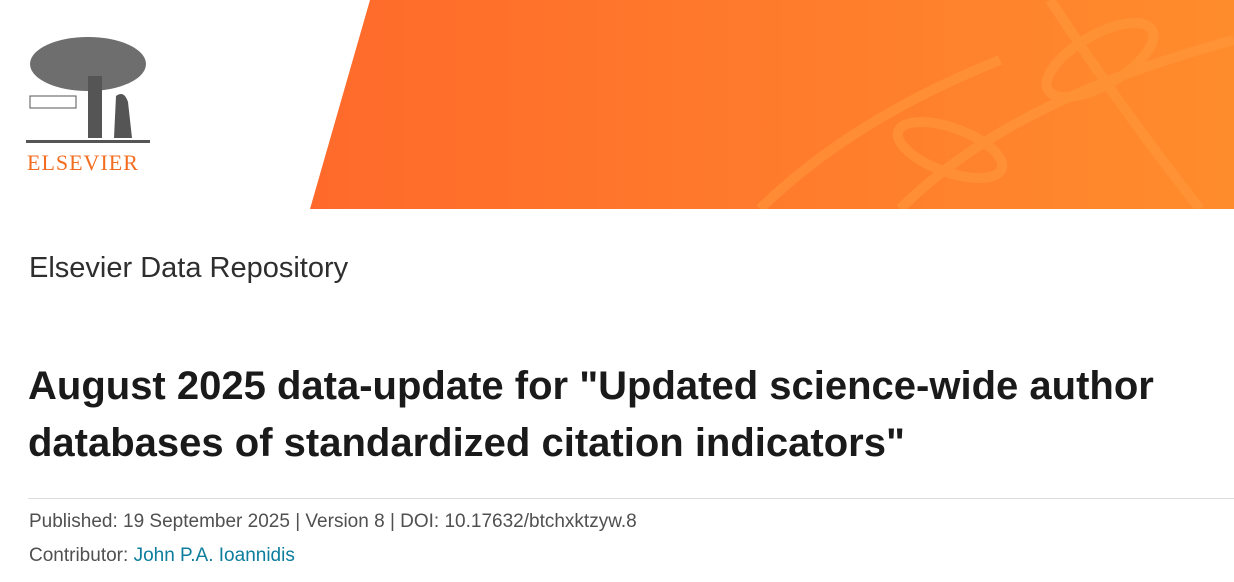  What do you see at coordinates (631, 498) in the screenshot?
I see `divider` at bounding box center [631, 498].